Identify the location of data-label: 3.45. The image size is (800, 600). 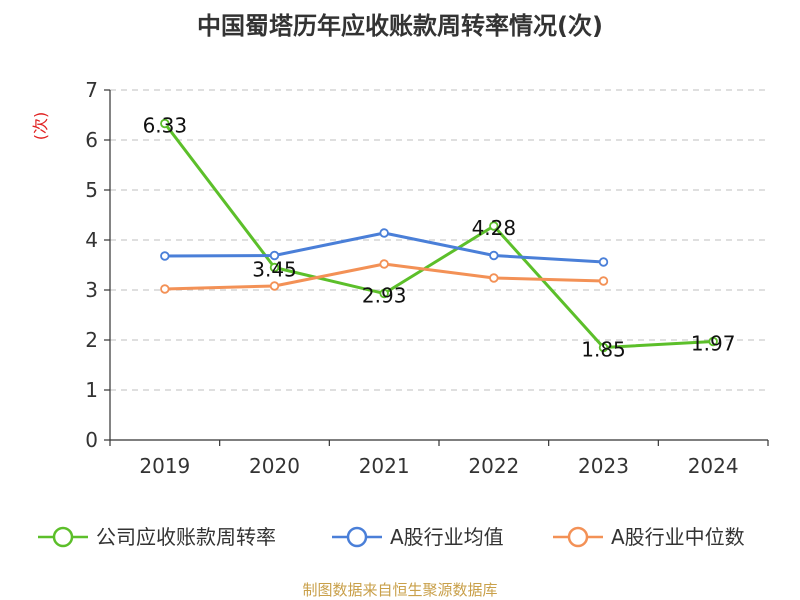
(274, 270).